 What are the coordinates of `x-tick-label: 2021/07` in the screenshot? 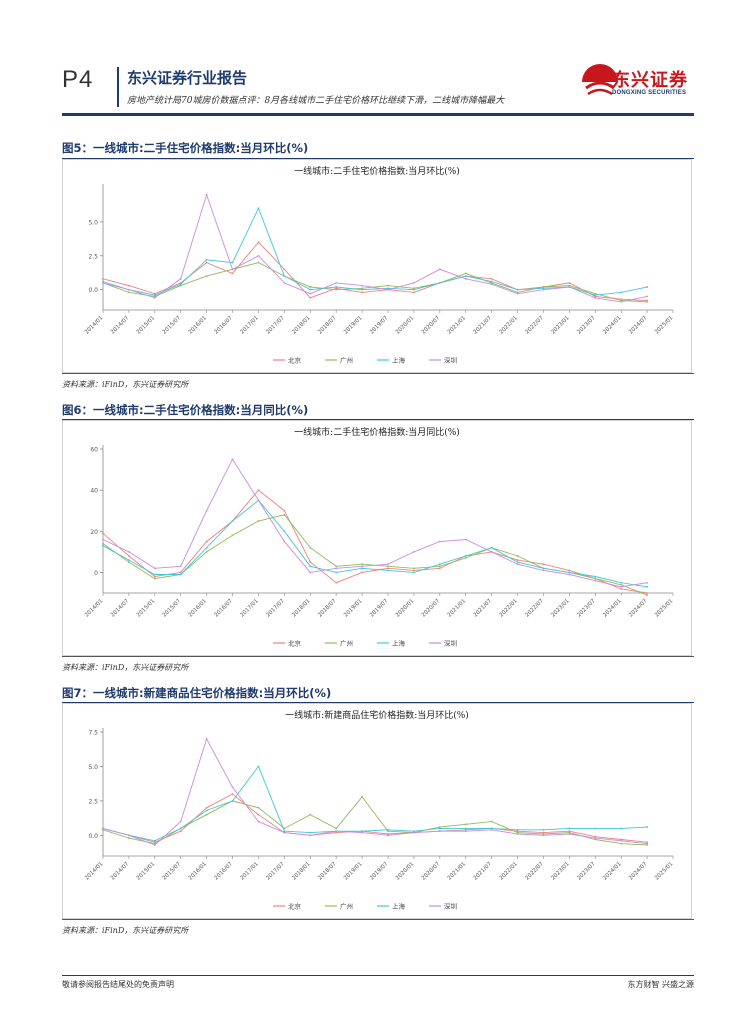 It's located at (483, 871).